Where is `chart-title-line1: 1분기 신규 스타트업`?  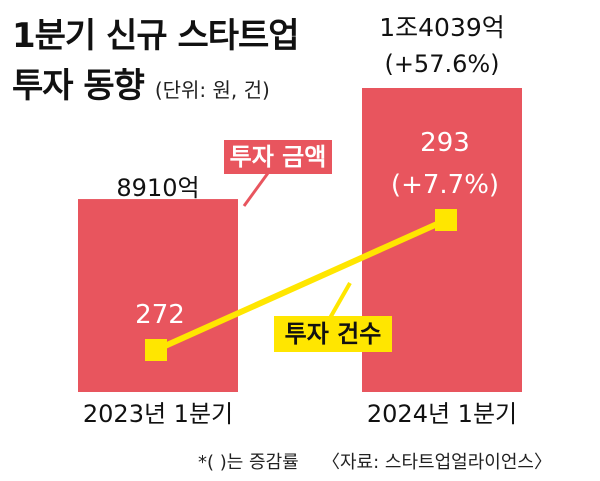 chart-title-line1: 1분기 신규 스타트업 is located at coordinates (156, 36).